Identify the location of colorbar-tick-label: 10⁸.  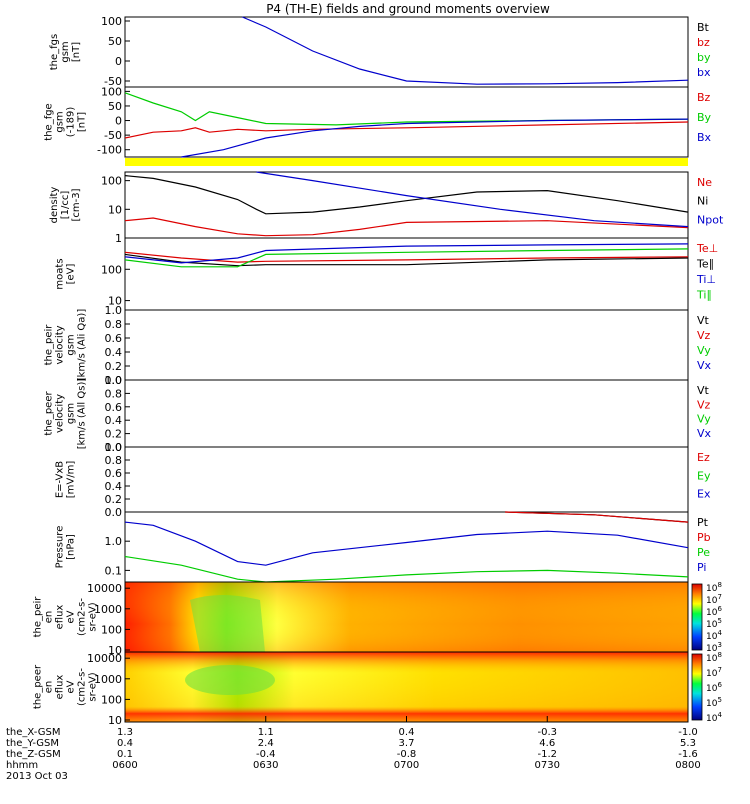
(714, 657).